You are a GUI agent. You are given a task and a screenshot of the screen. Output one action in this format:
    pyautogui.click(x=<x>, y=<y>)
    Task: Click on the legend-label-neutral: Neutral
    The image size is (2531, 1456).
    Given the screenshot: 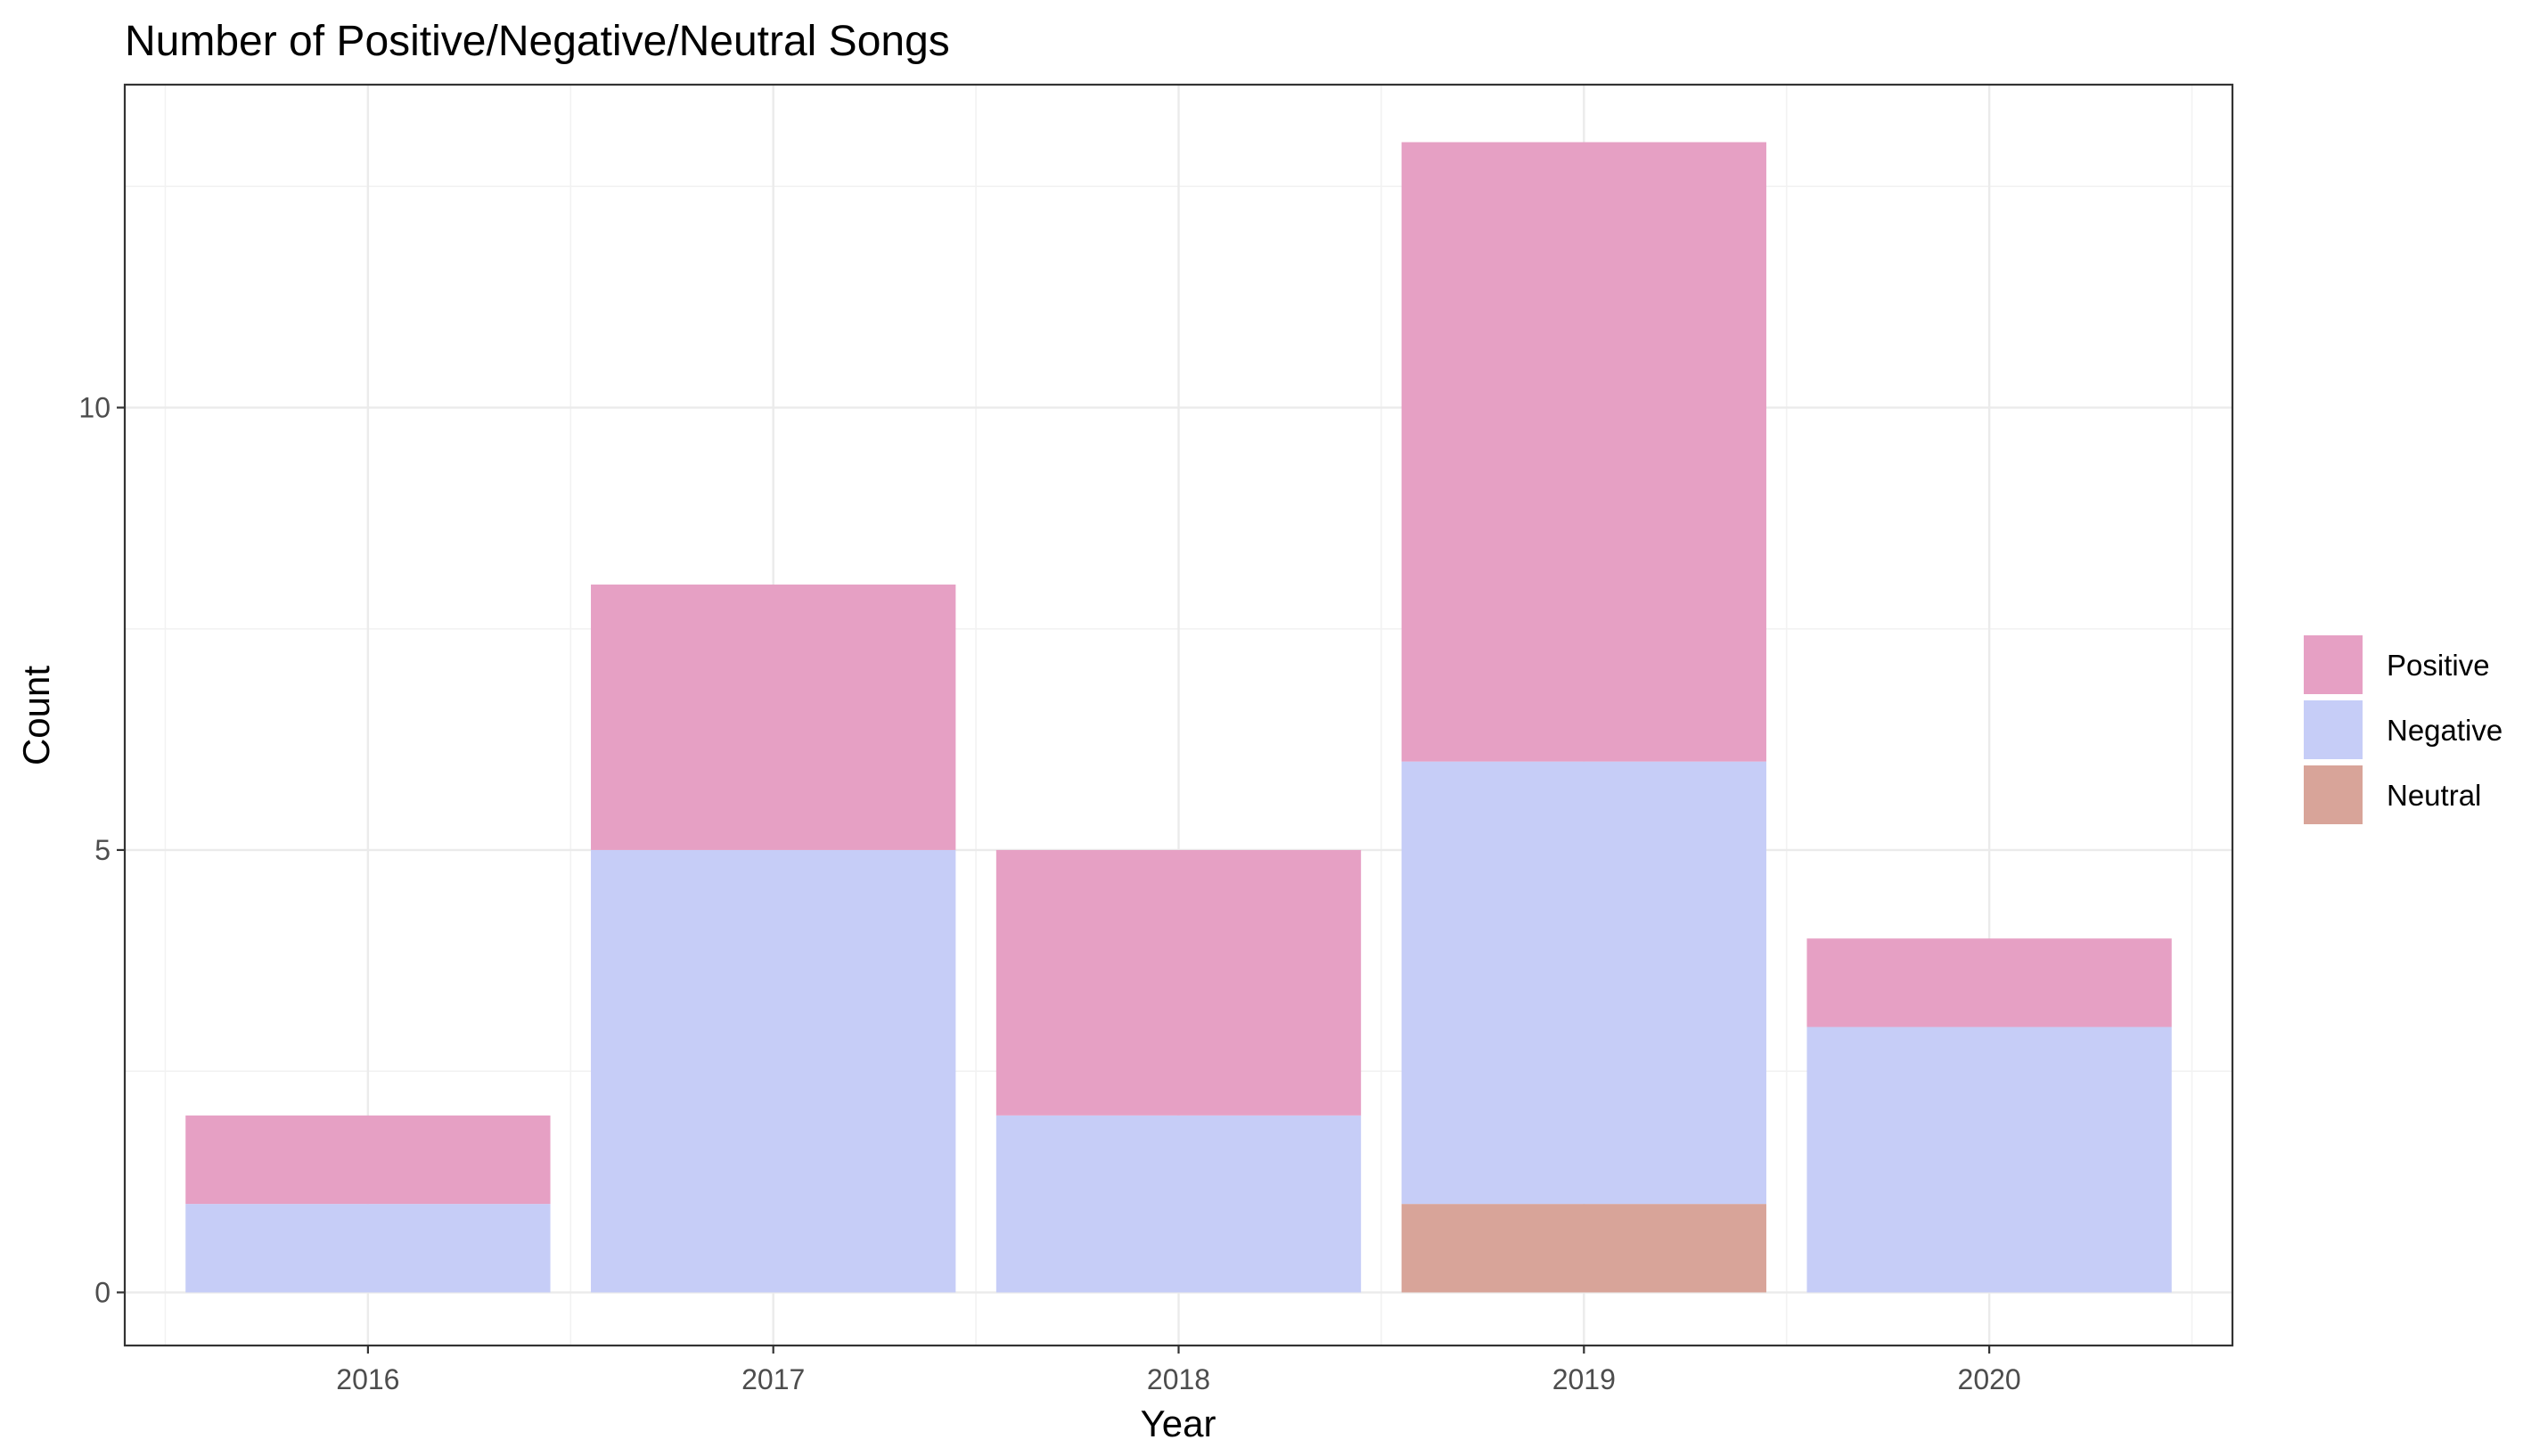 What is the action you would take?
    pyautogui.click(x=2434, y=795)
    